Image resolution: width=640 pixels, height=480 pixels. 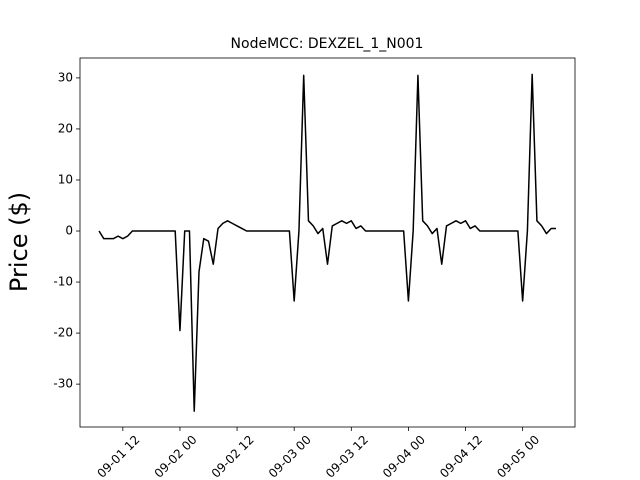 What do you see at coordinates (65, 128) in the screenshot?
I see `y-tick-label: 20` at bounding box center [65, 128].